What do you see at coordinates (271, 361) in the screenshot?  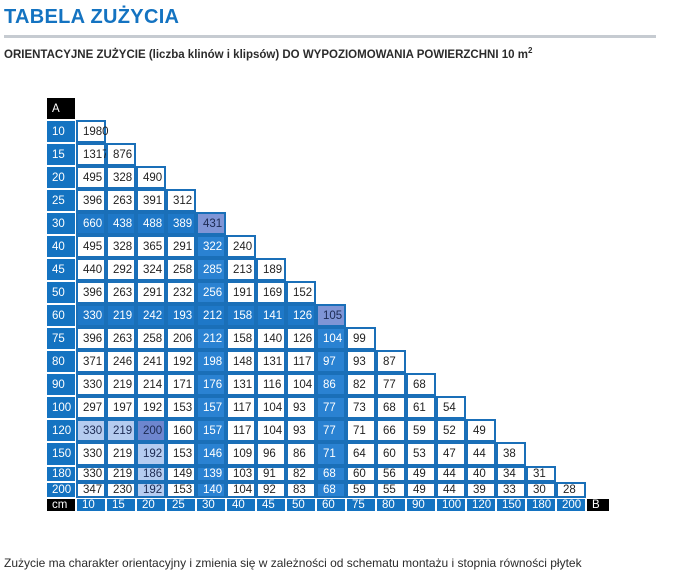 I see `table-cell: 131` at bounding box center [271, 361].